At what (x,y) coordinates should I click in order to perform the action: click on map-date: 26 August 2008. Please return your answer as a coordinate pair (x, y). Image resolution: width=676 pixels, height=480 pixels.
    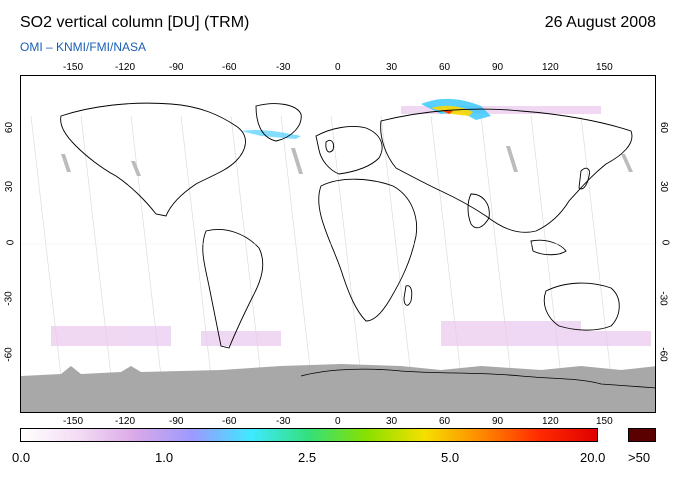
    Looking at the image, I should click on (600, 22).